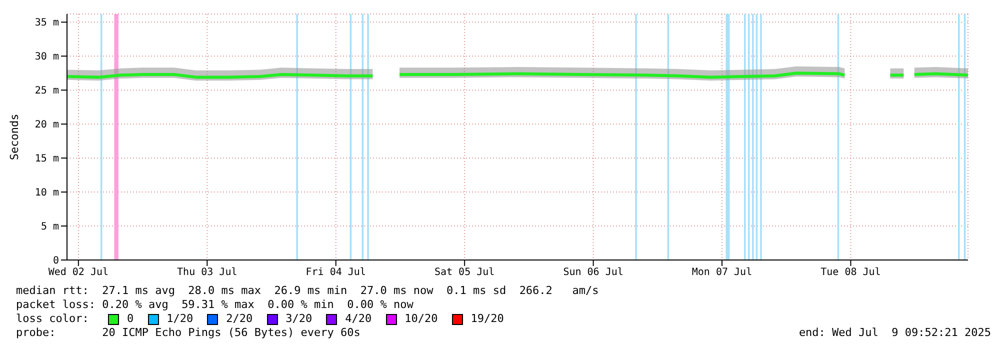  I want to click on legend-title: loss color:, so click(53, 319).